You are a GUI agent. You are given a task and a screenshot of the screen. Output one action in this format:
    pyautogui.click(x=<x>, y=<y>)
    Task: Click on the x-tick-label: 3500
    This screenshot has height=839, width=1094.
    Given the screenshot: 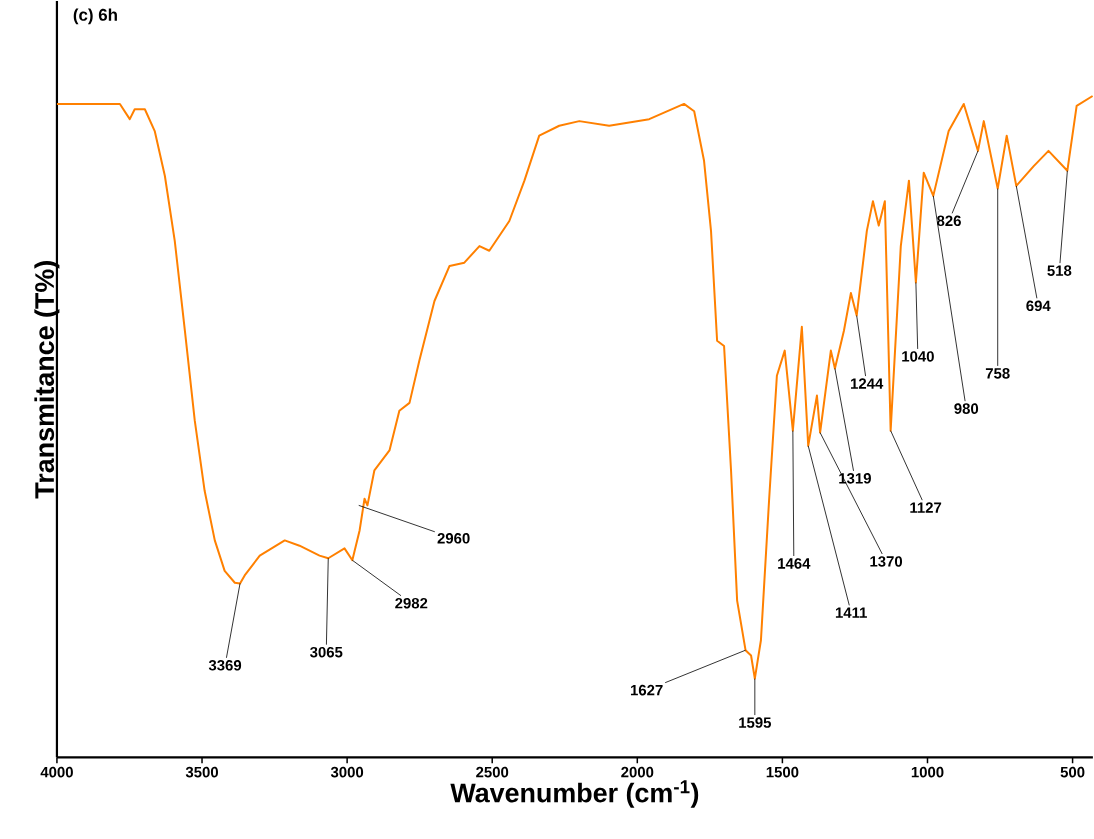 What is the action you would take?
    pyautogui.click(x=201, y=772)
    